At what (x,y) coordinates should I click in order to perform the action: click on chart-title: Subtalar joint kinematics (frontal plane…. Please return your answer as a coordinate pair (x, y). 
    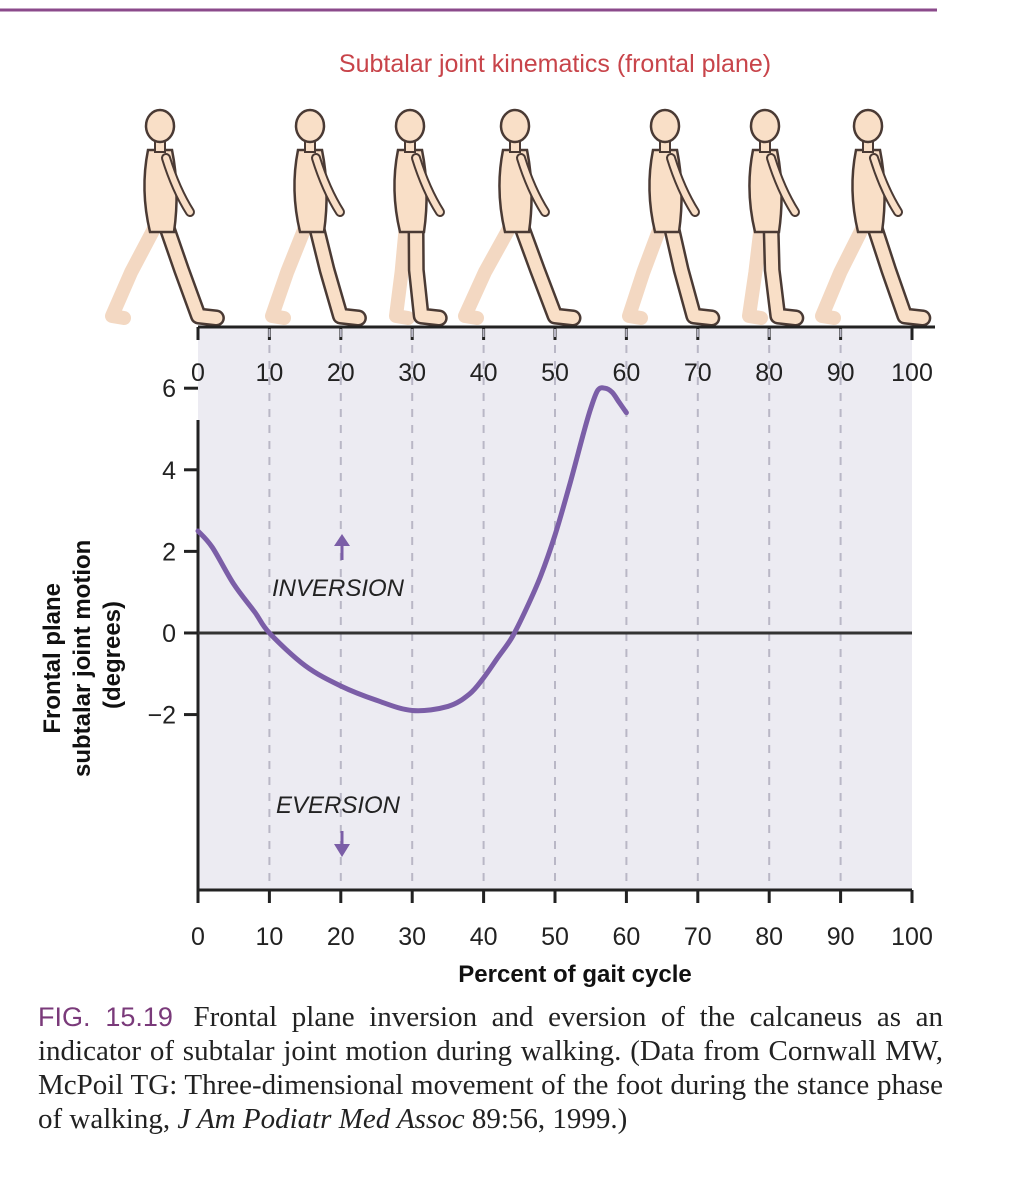
    Looking at the image, I should click on (555, 64).